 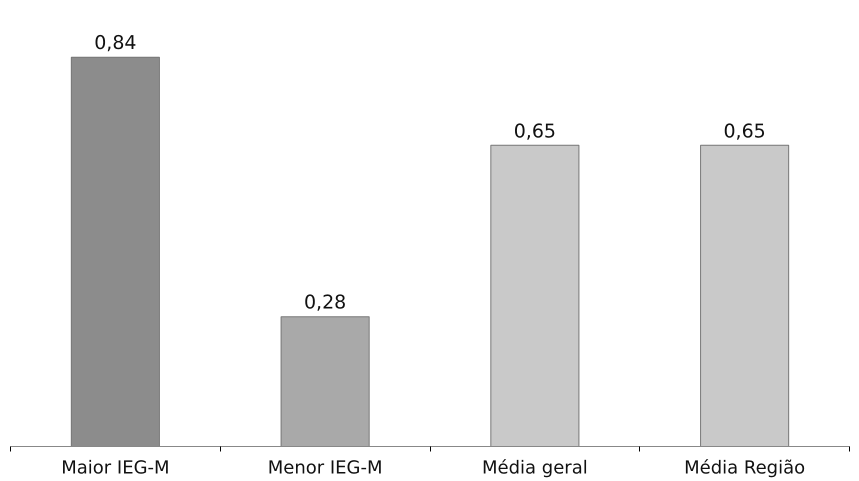 I want to click on x-tick-label: Maior IEG-M, so click(x=115, y=468).